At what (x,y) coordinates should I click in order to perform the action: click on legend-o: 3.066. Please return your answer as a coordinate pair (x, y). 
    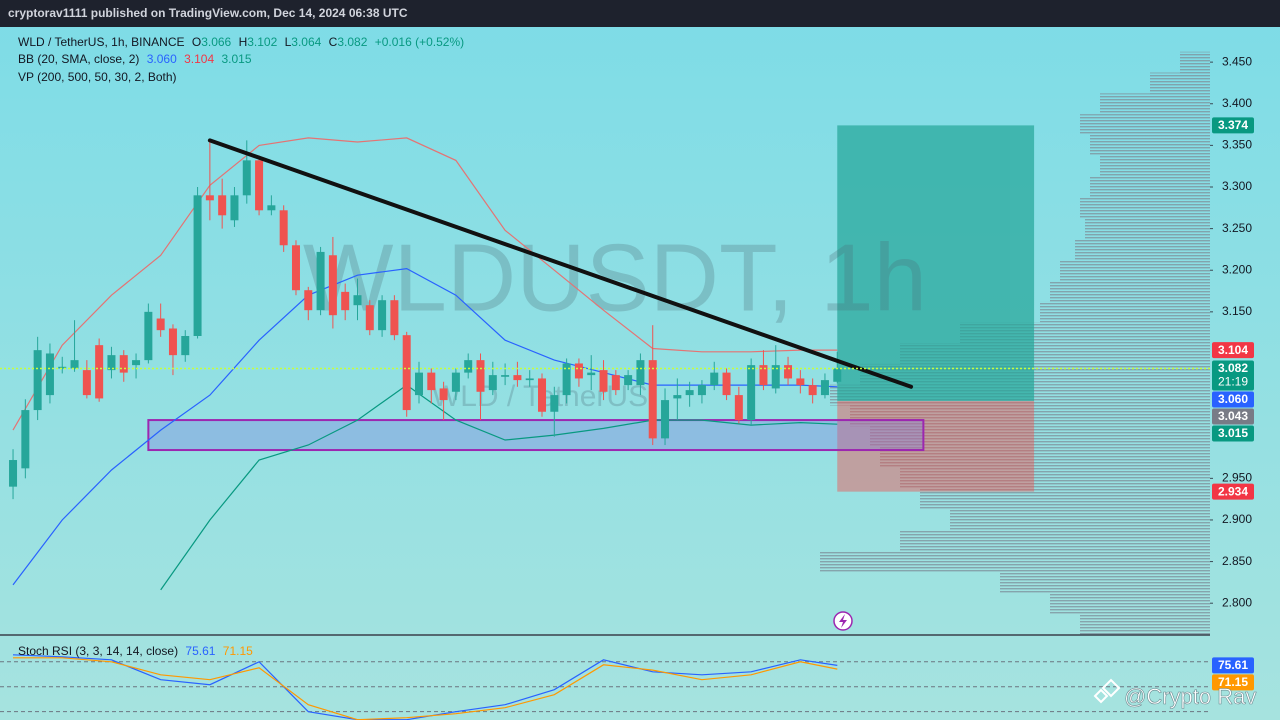
    Looking at the image, I should click on (216, 42).